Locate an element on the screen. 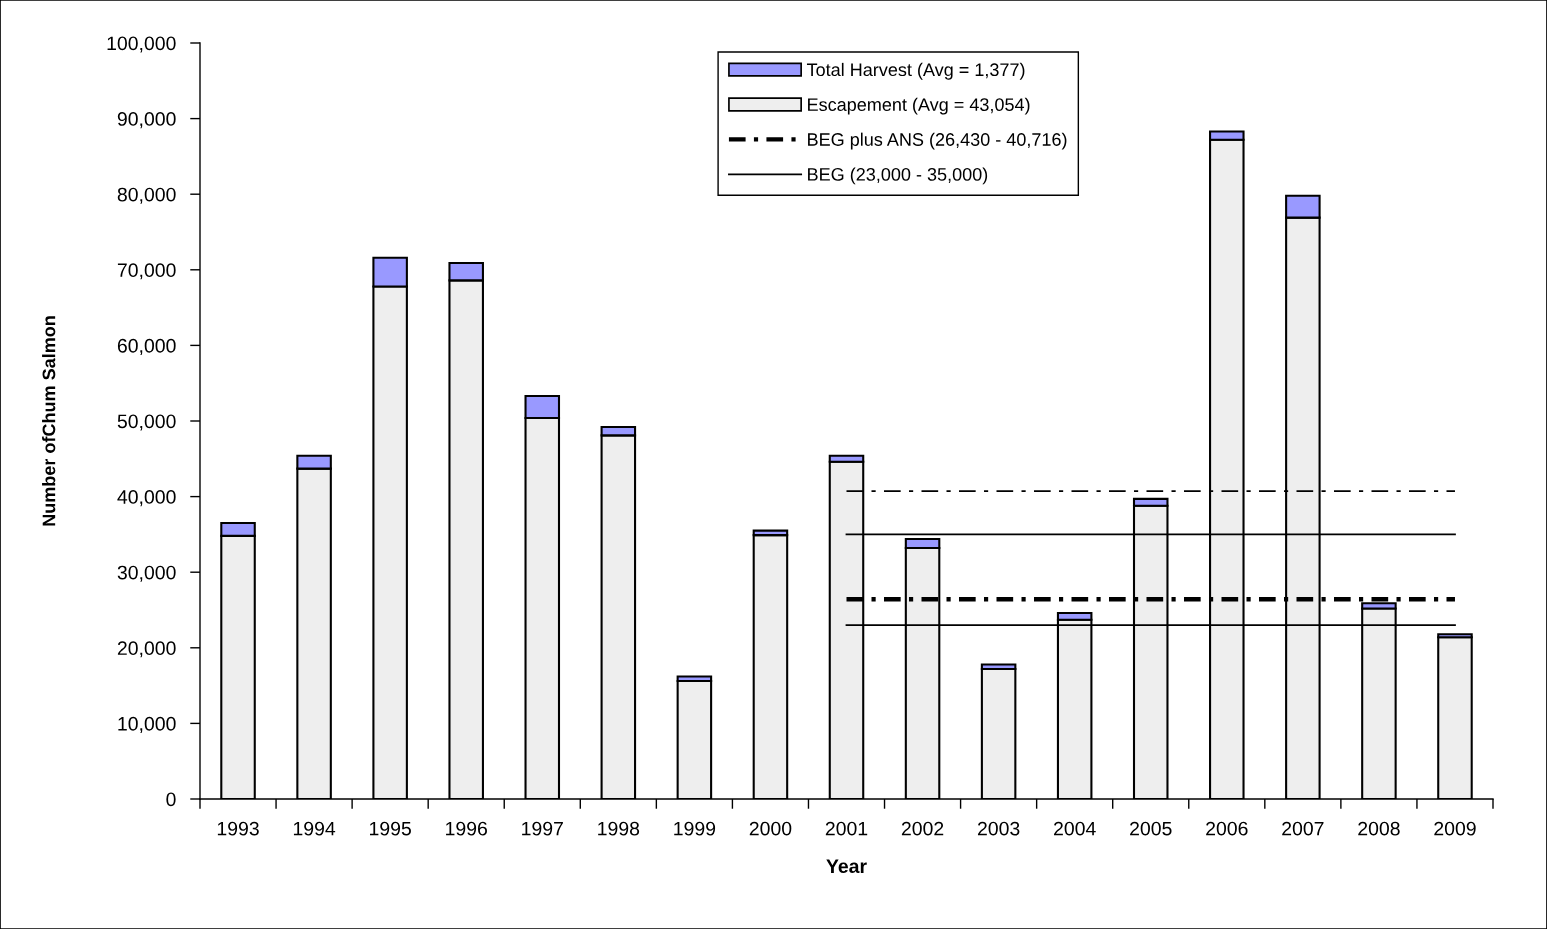 The image size is (1547, 929). y-tick-label: 80,000 is located at coordinates (146, 195).